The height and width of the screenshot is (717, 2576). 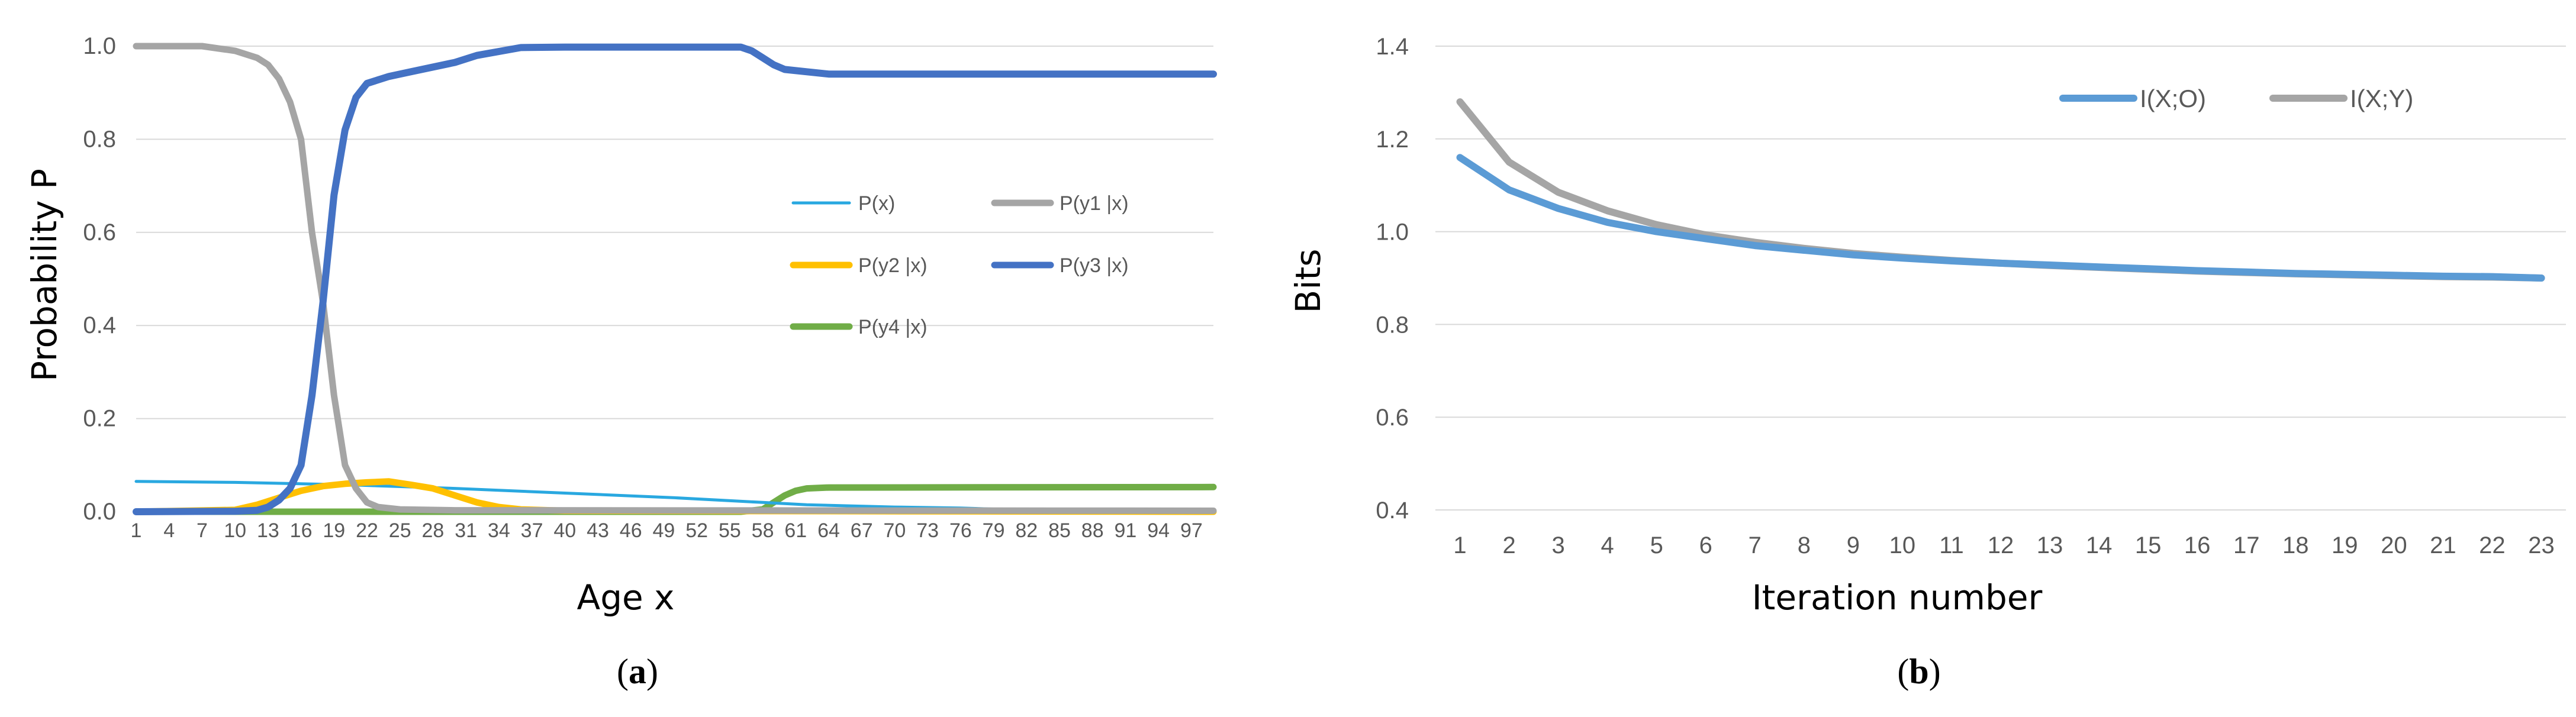 I want to click on chart-b-x-tick-label: 10, so click(x=1903, y=545).